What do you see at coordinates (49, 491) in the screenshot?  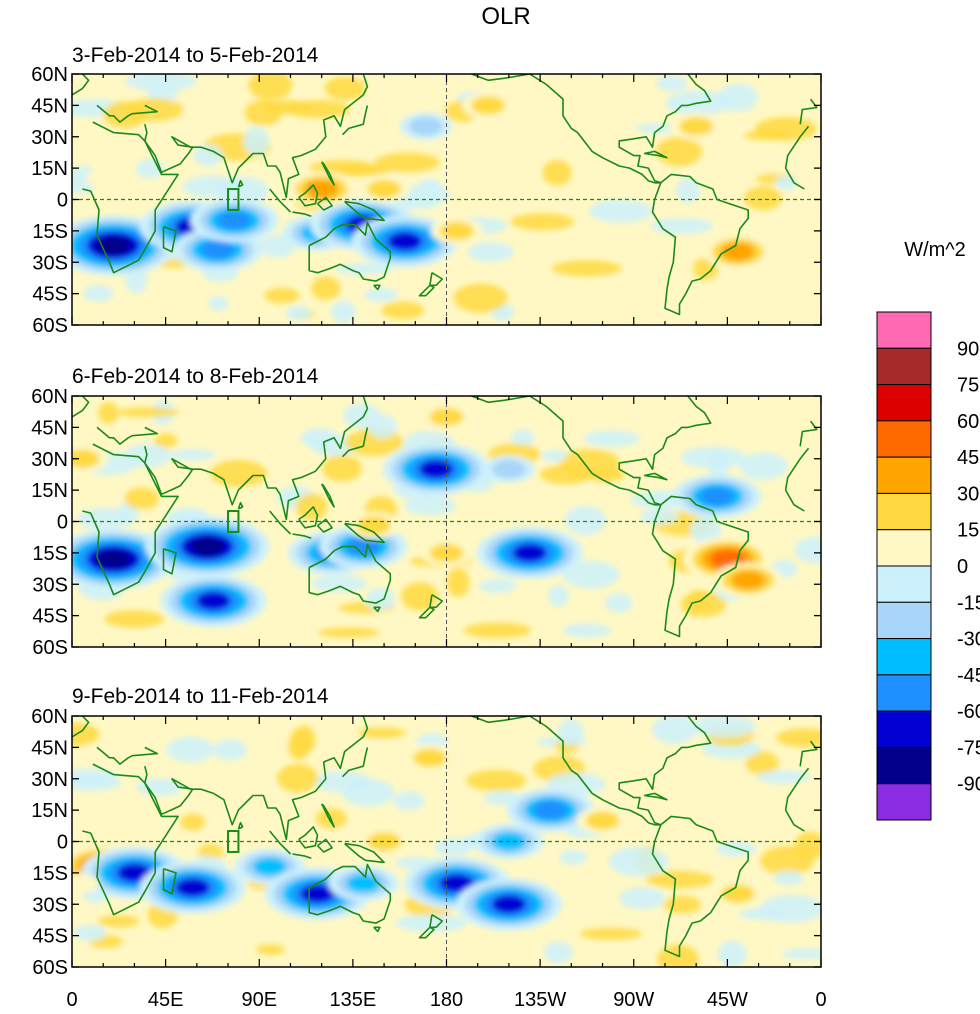 I see `lat-tick-label: 15N` at bounding box center [49, 491].